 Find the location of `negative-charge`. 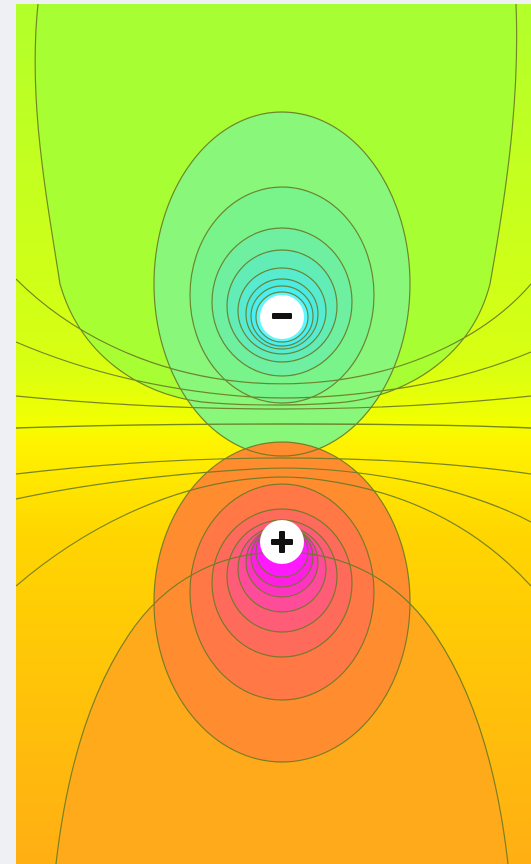

negative-charge is located at coordinates (282, 317).